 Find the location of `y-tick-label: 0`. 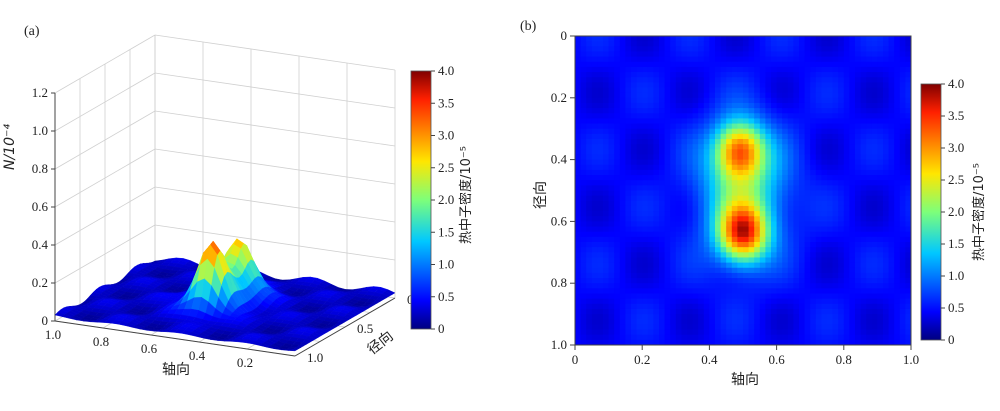

y-tick-label: 0 is located at coordinates (410, 299).